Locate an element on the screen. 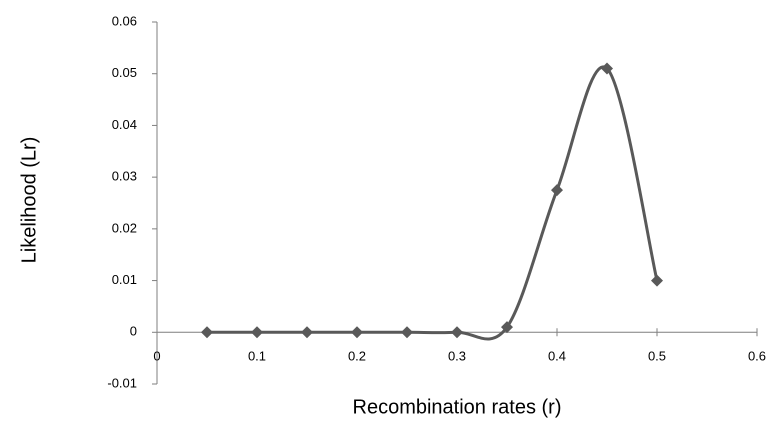 This screenshot has width=774, height=422. x-tick-label: 0.3 is located at coordinates (457, 356).